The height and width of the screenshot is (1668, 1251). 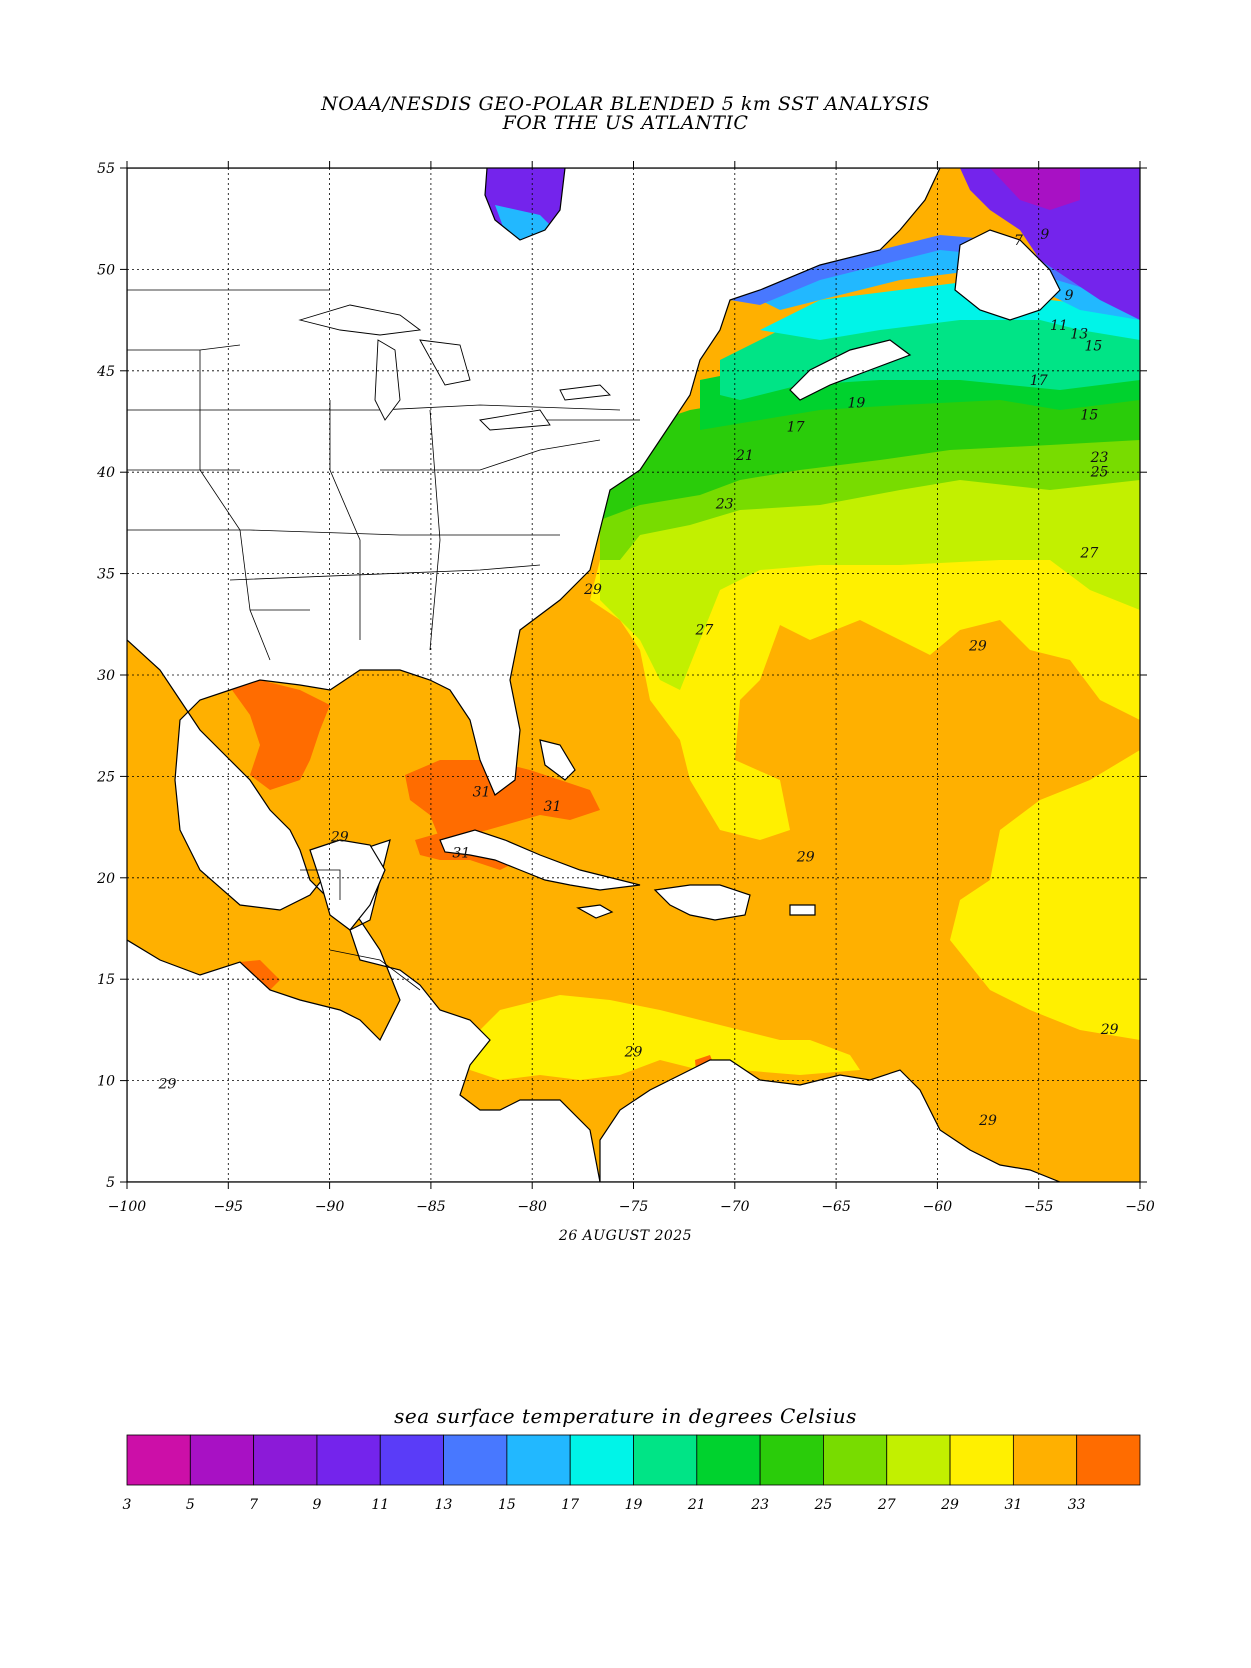 What do you see at coordinates (735, 1207) in the screenshot?
I see `lon-tick-label: −70` at bounding box center [735, 1207].